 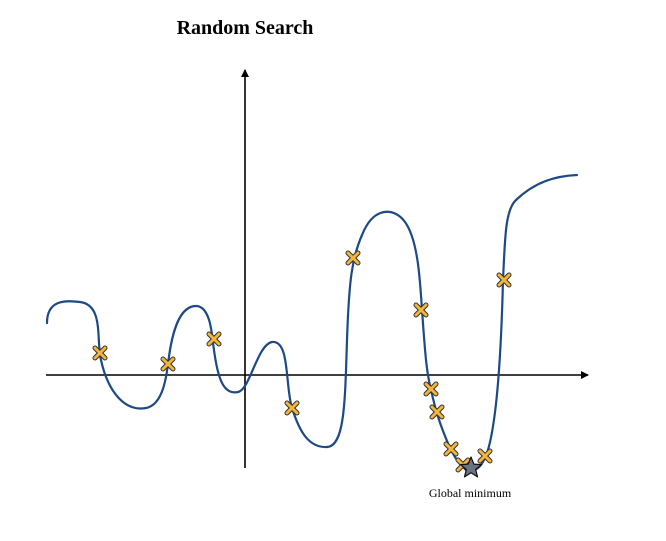 I want to click on diagram-title: Random Search, so click(x=245, y=28).